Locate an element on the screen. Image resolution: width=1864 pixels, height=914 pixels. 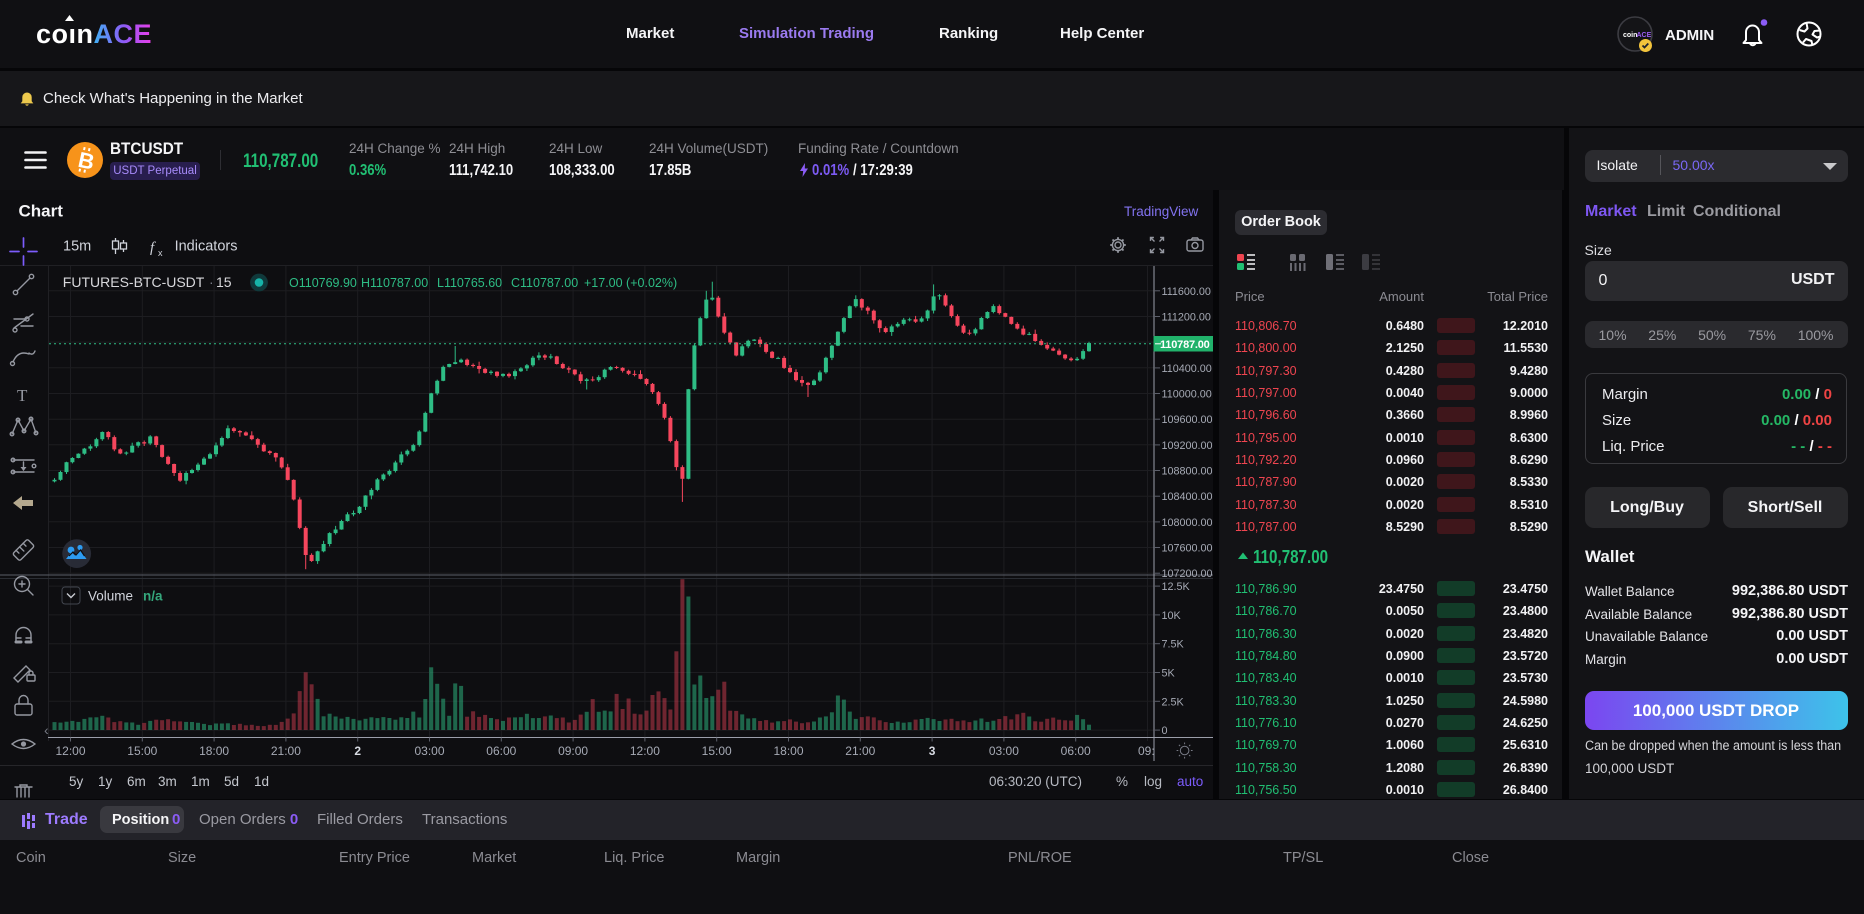
svg-text: 111600.00 is located at coordinates (1186, 292).